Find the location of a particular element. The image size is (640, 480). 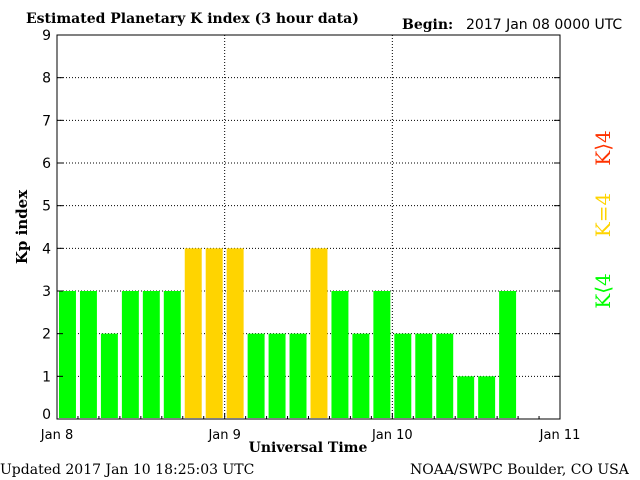

y-tick-label: 9 is located at coordinates (46, 36).